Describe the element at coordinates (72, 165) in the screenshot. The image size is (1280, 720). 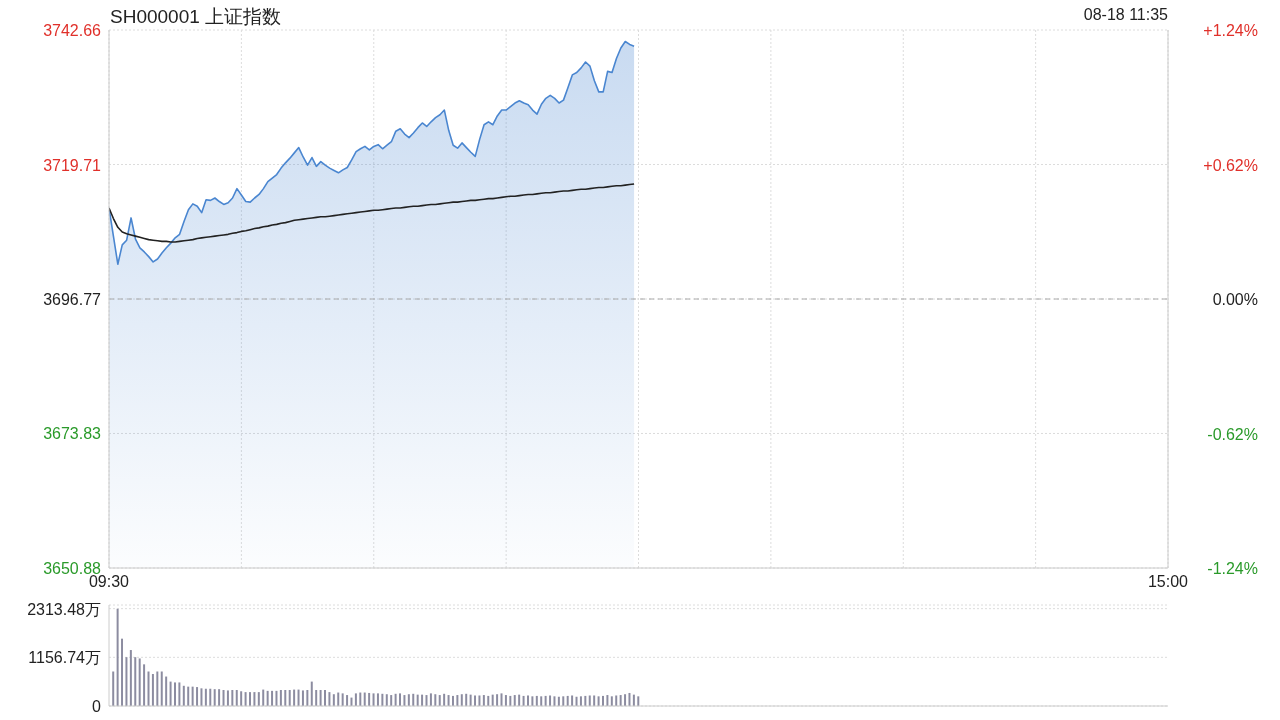
I see `y-tick-label: 3719.71` at that location.